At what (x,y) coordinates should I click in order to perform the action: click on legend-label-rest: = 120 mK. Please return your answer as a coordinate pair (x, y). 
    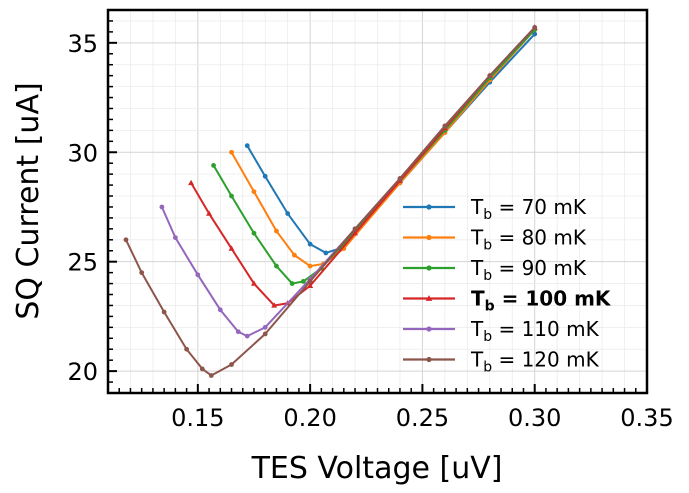
    Looking at the image, I should click on (545, 360).